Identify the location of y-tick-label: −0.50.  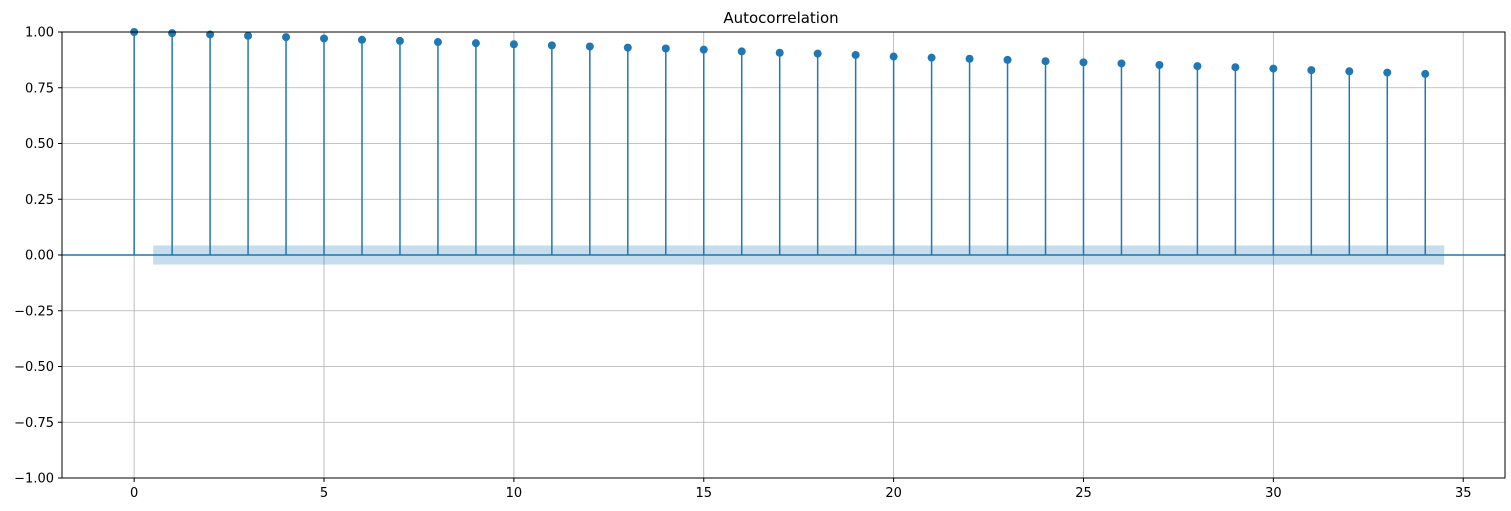
(34, 367).